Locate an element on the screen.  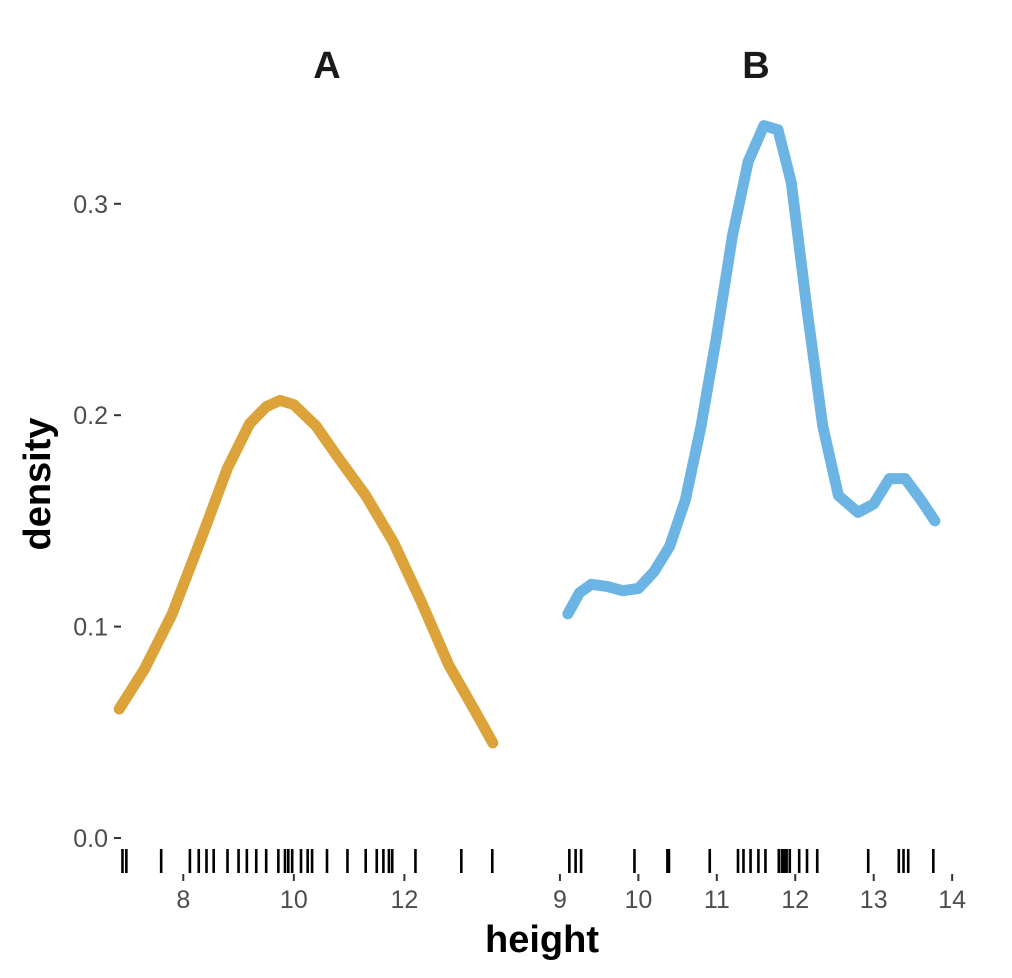
density-line-a is located at coordinates (306, 571).